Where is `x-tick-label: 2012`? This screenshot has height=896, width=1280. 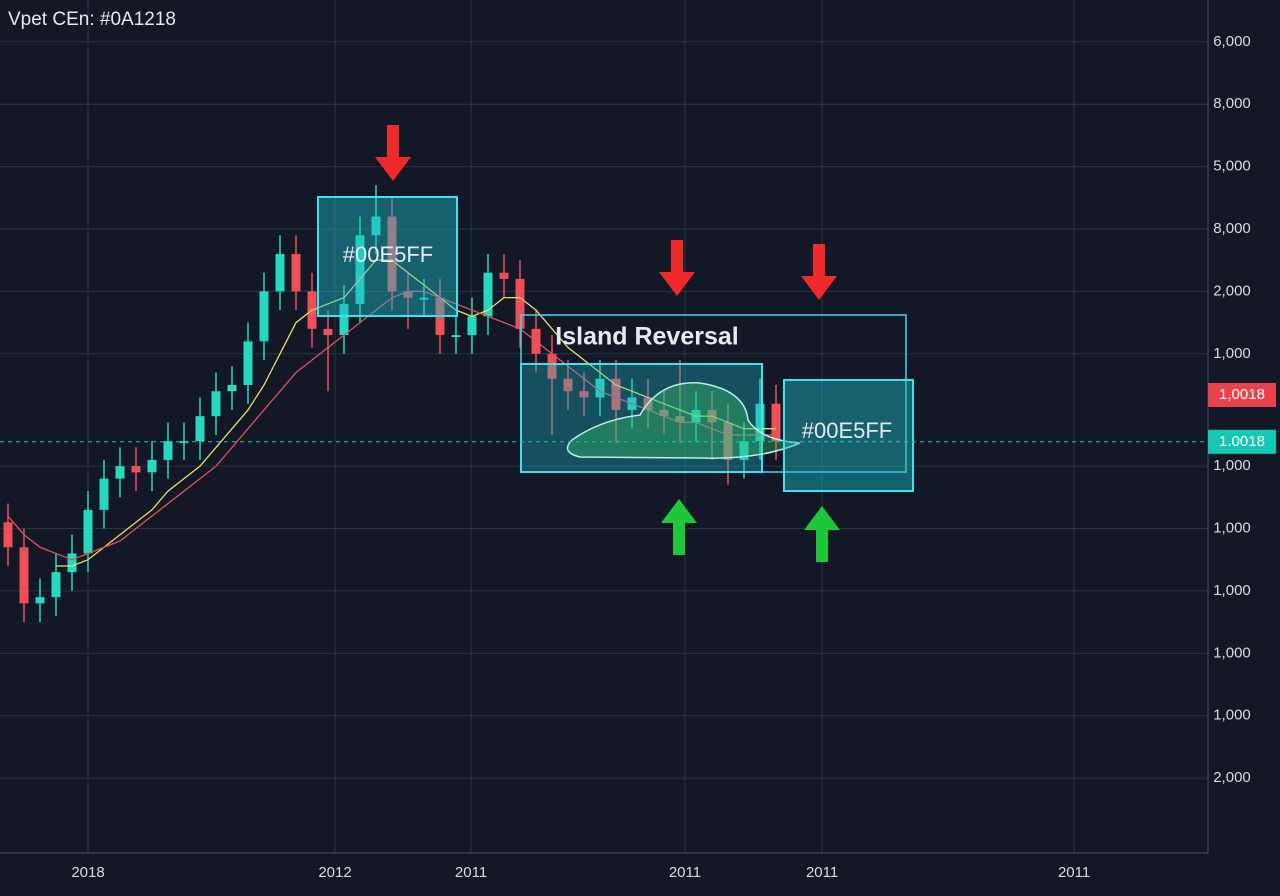 x-tick-label: 2012 is located at coordinates (334, 872).